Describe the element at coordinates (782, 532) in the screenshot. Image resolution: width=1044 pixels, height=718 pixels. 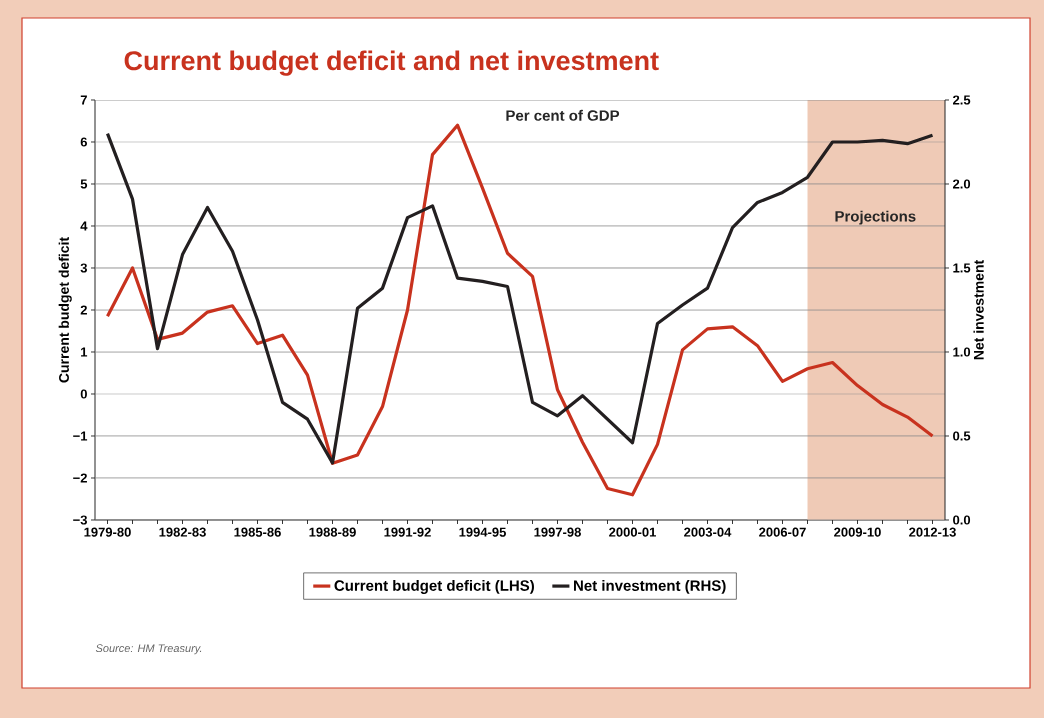
I see `x-tick-label: 2006-07` at that location.